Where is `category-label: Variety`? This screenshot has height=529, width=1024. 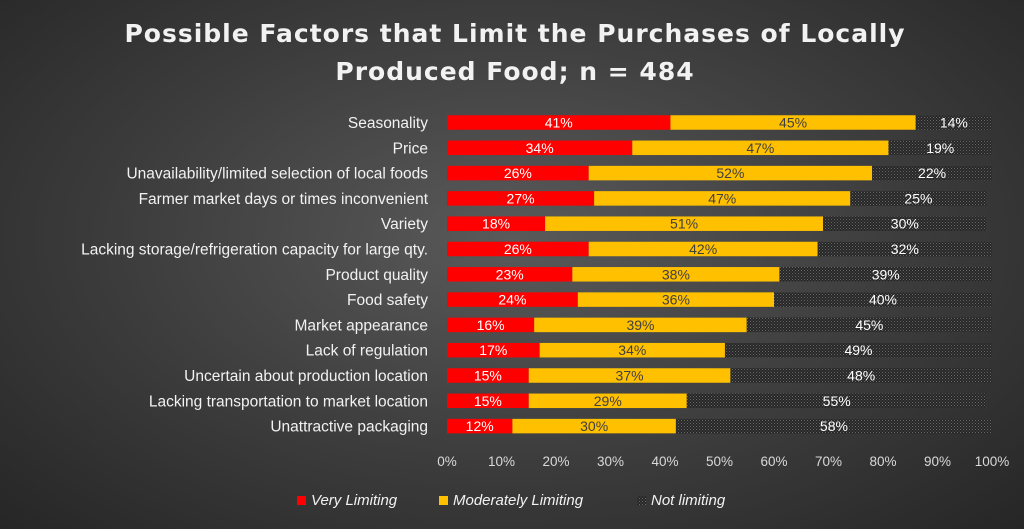 category-label: Variety is located at coordinates (404, 224).